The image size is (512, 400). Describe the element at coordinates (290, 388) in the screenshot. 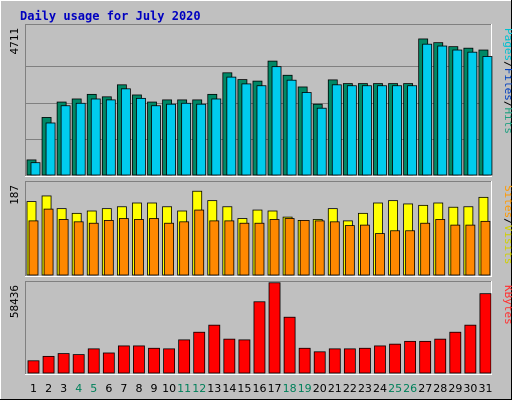

I see `day-label-18: 18` at that location.